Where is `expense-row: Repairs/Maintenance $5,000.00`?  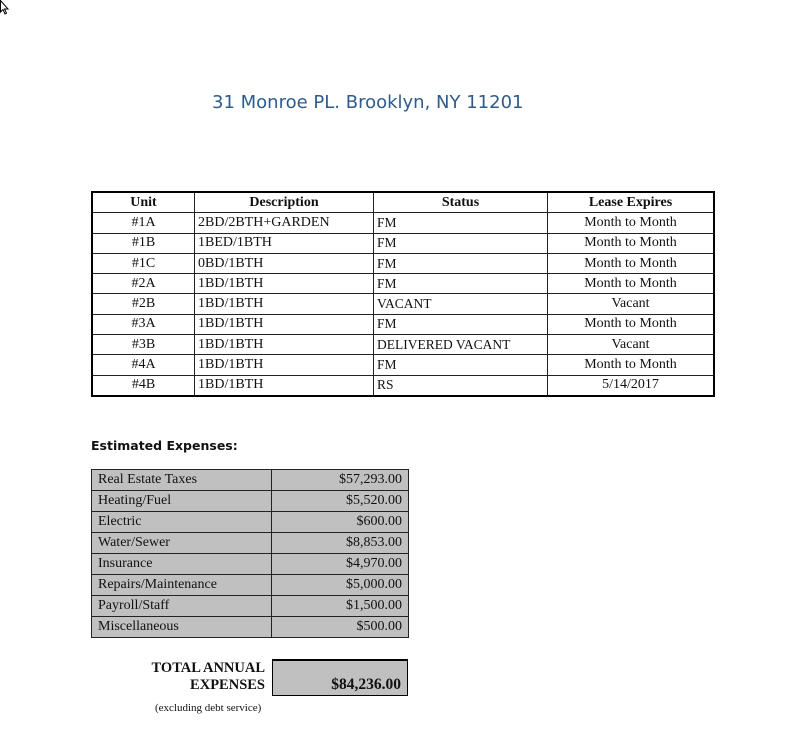
expense-row: Repairs/Maintenance $5,000.00 is located at coordinates (250, 585).